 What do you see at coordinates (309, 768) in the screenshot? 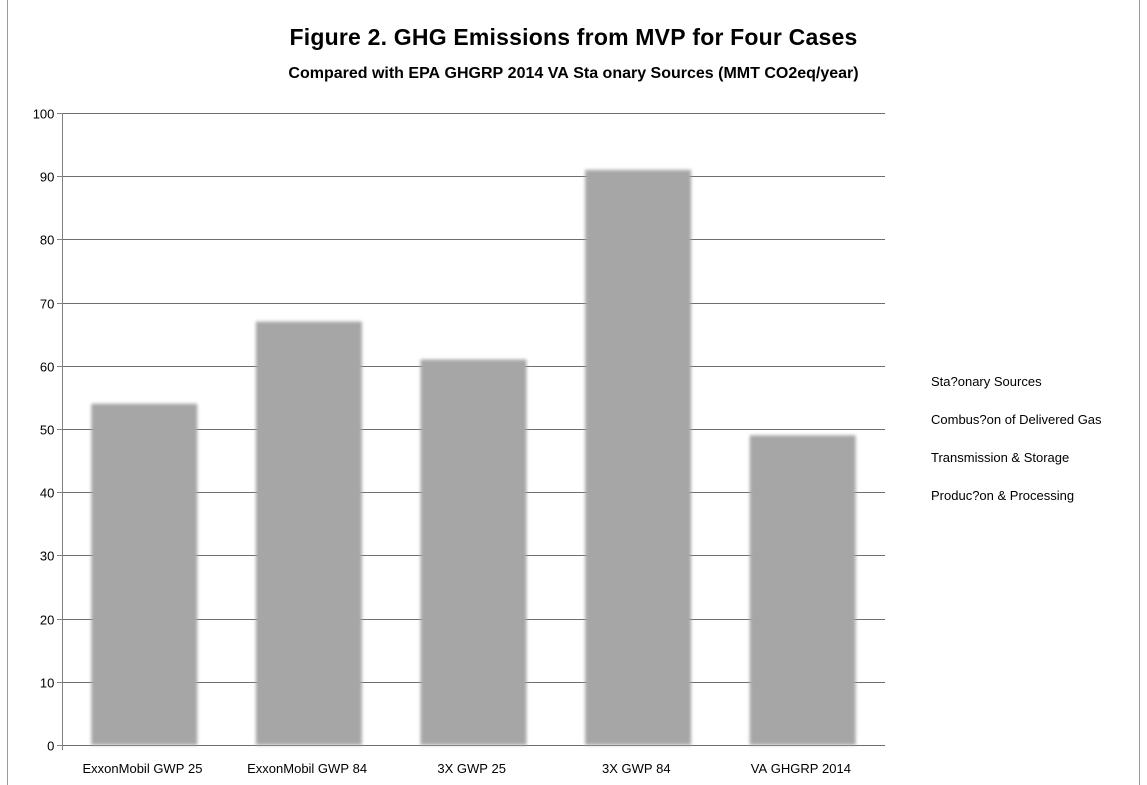
I see `x-tick-label: ExxonMobil GWP 84` at bounding box center [309, 768].